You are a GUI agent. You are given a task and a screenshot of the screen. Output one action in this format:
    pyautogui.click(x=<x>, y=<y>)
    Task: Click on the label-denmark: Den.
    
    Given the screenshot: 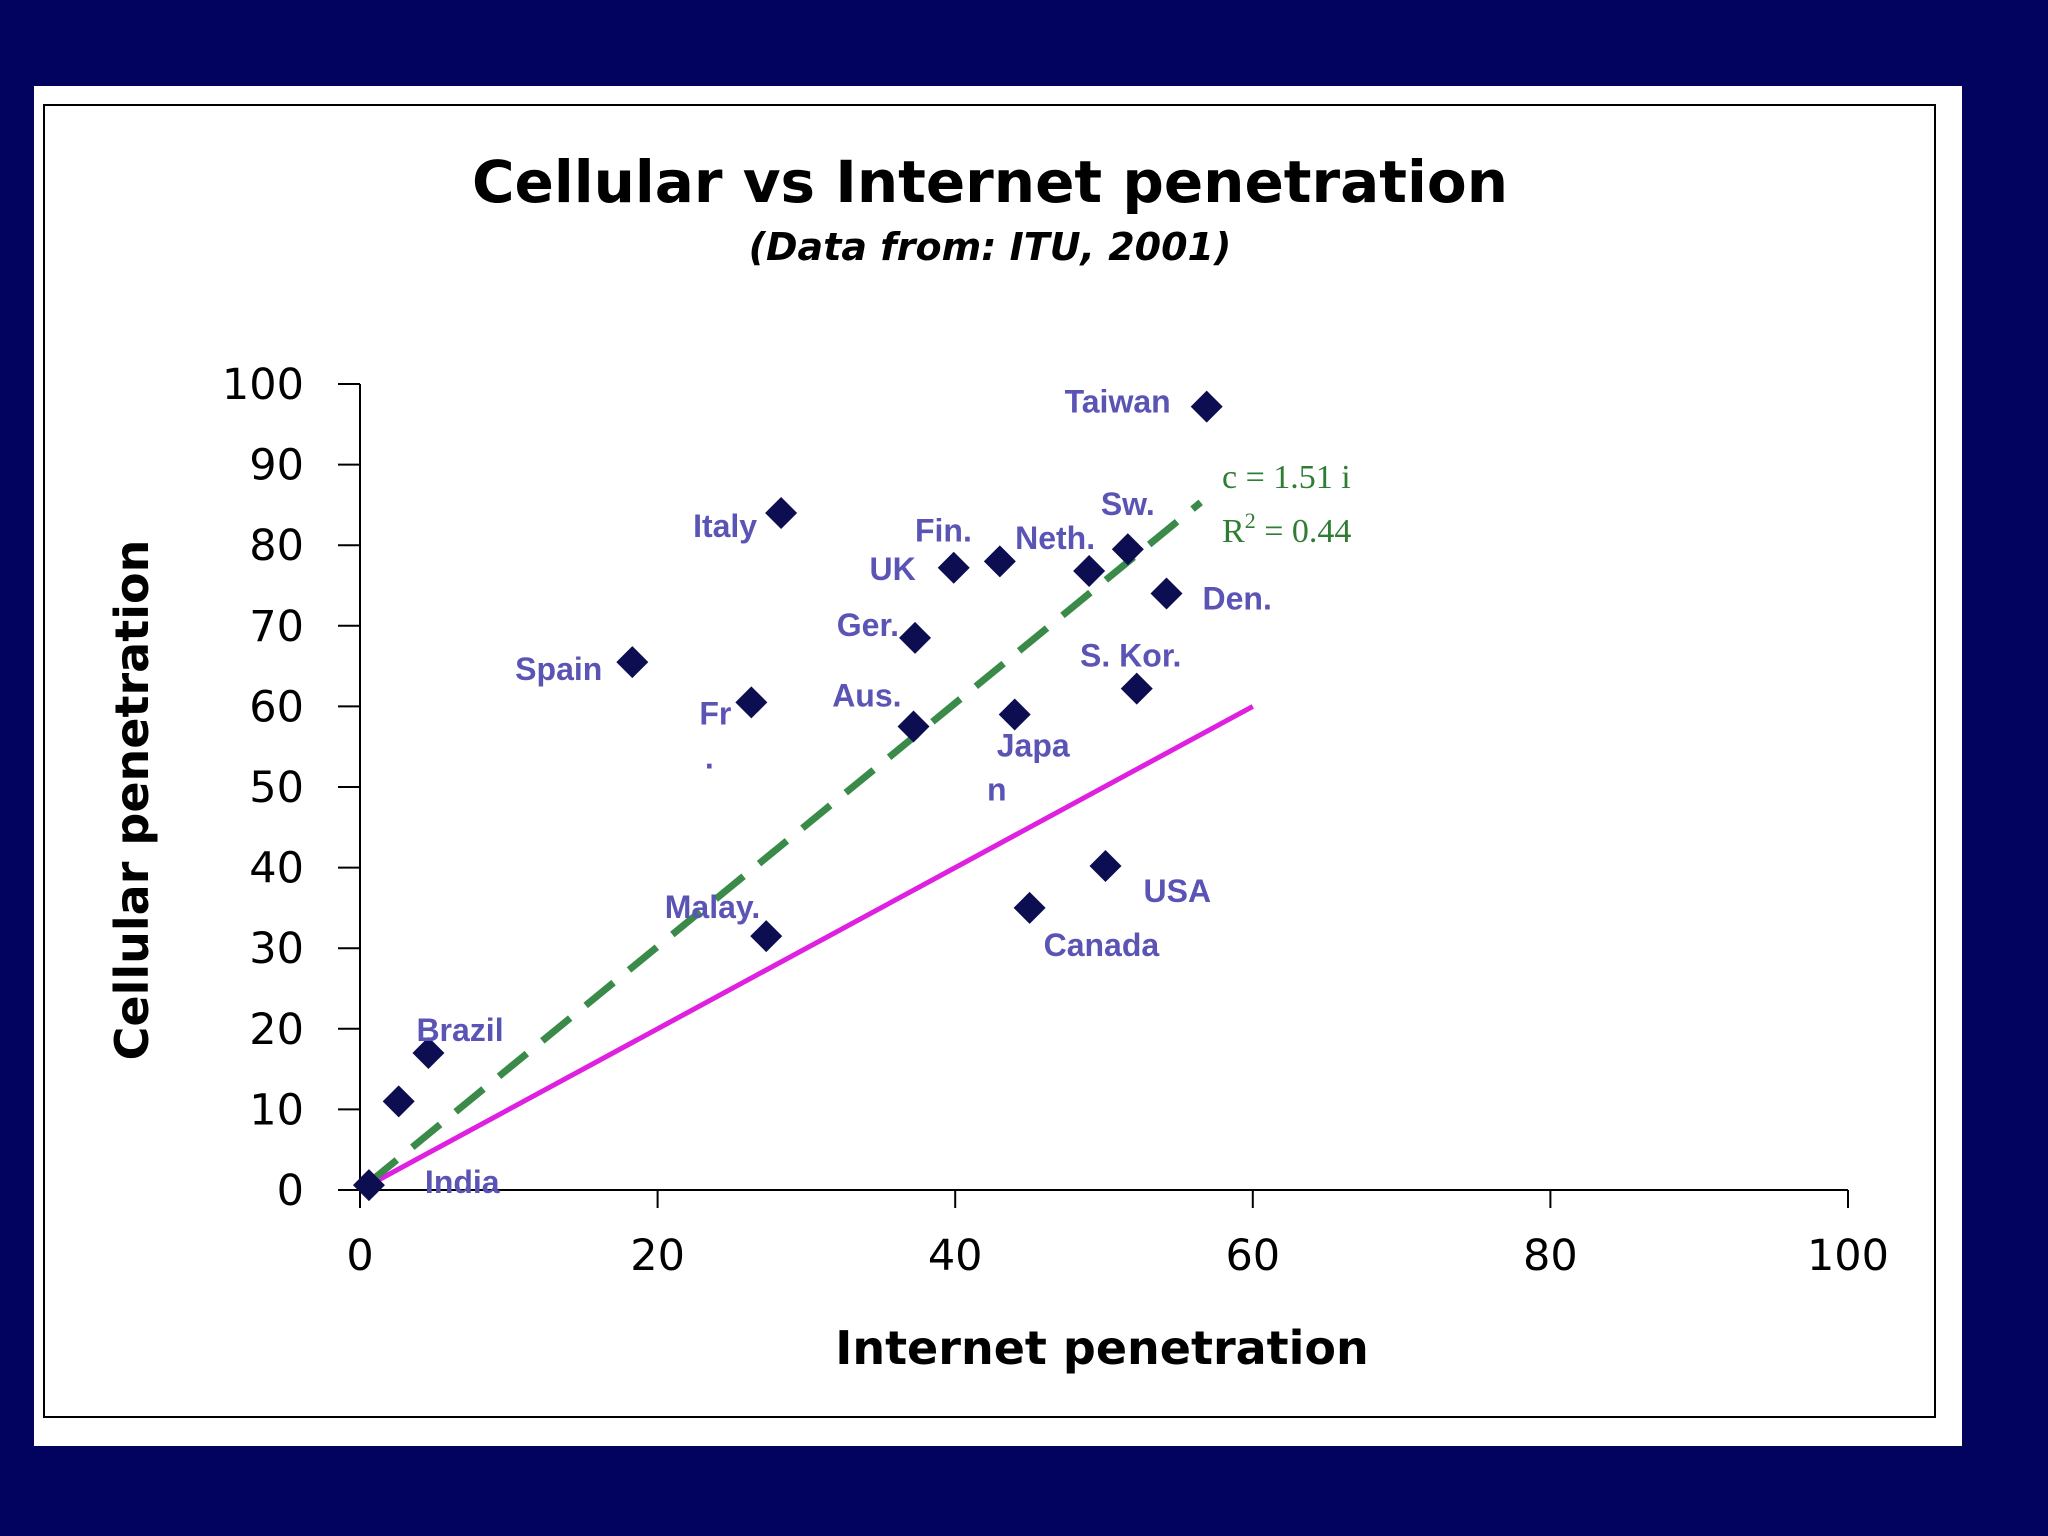 What is the action you would take?
    pyautogui.click(x=1236, y=599)
    